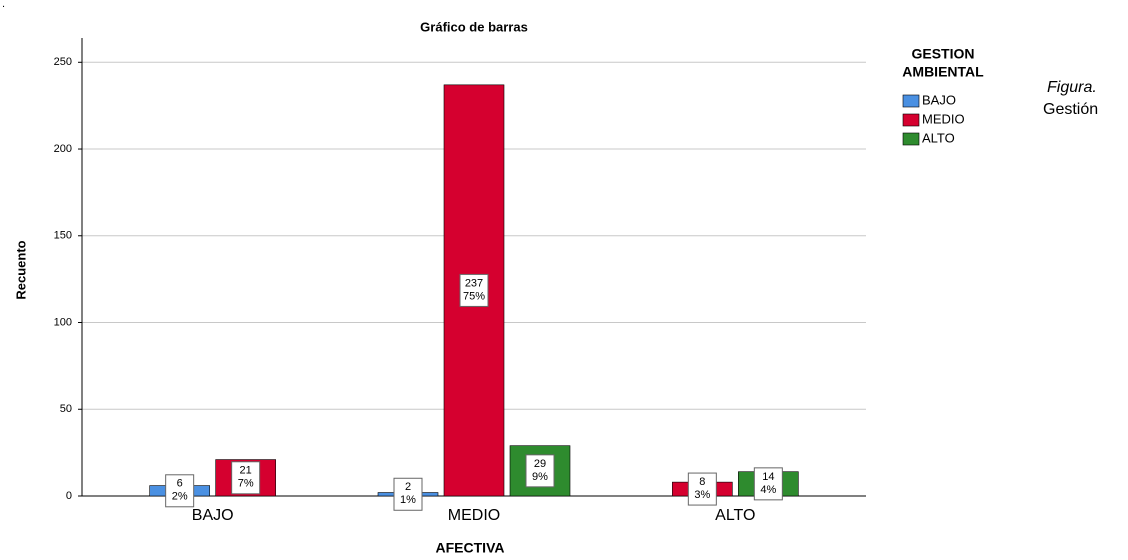  What do you see at coordinates (474, 283) in the screenshot?
I see `data-label: 237` at bounding box center [474, 283].